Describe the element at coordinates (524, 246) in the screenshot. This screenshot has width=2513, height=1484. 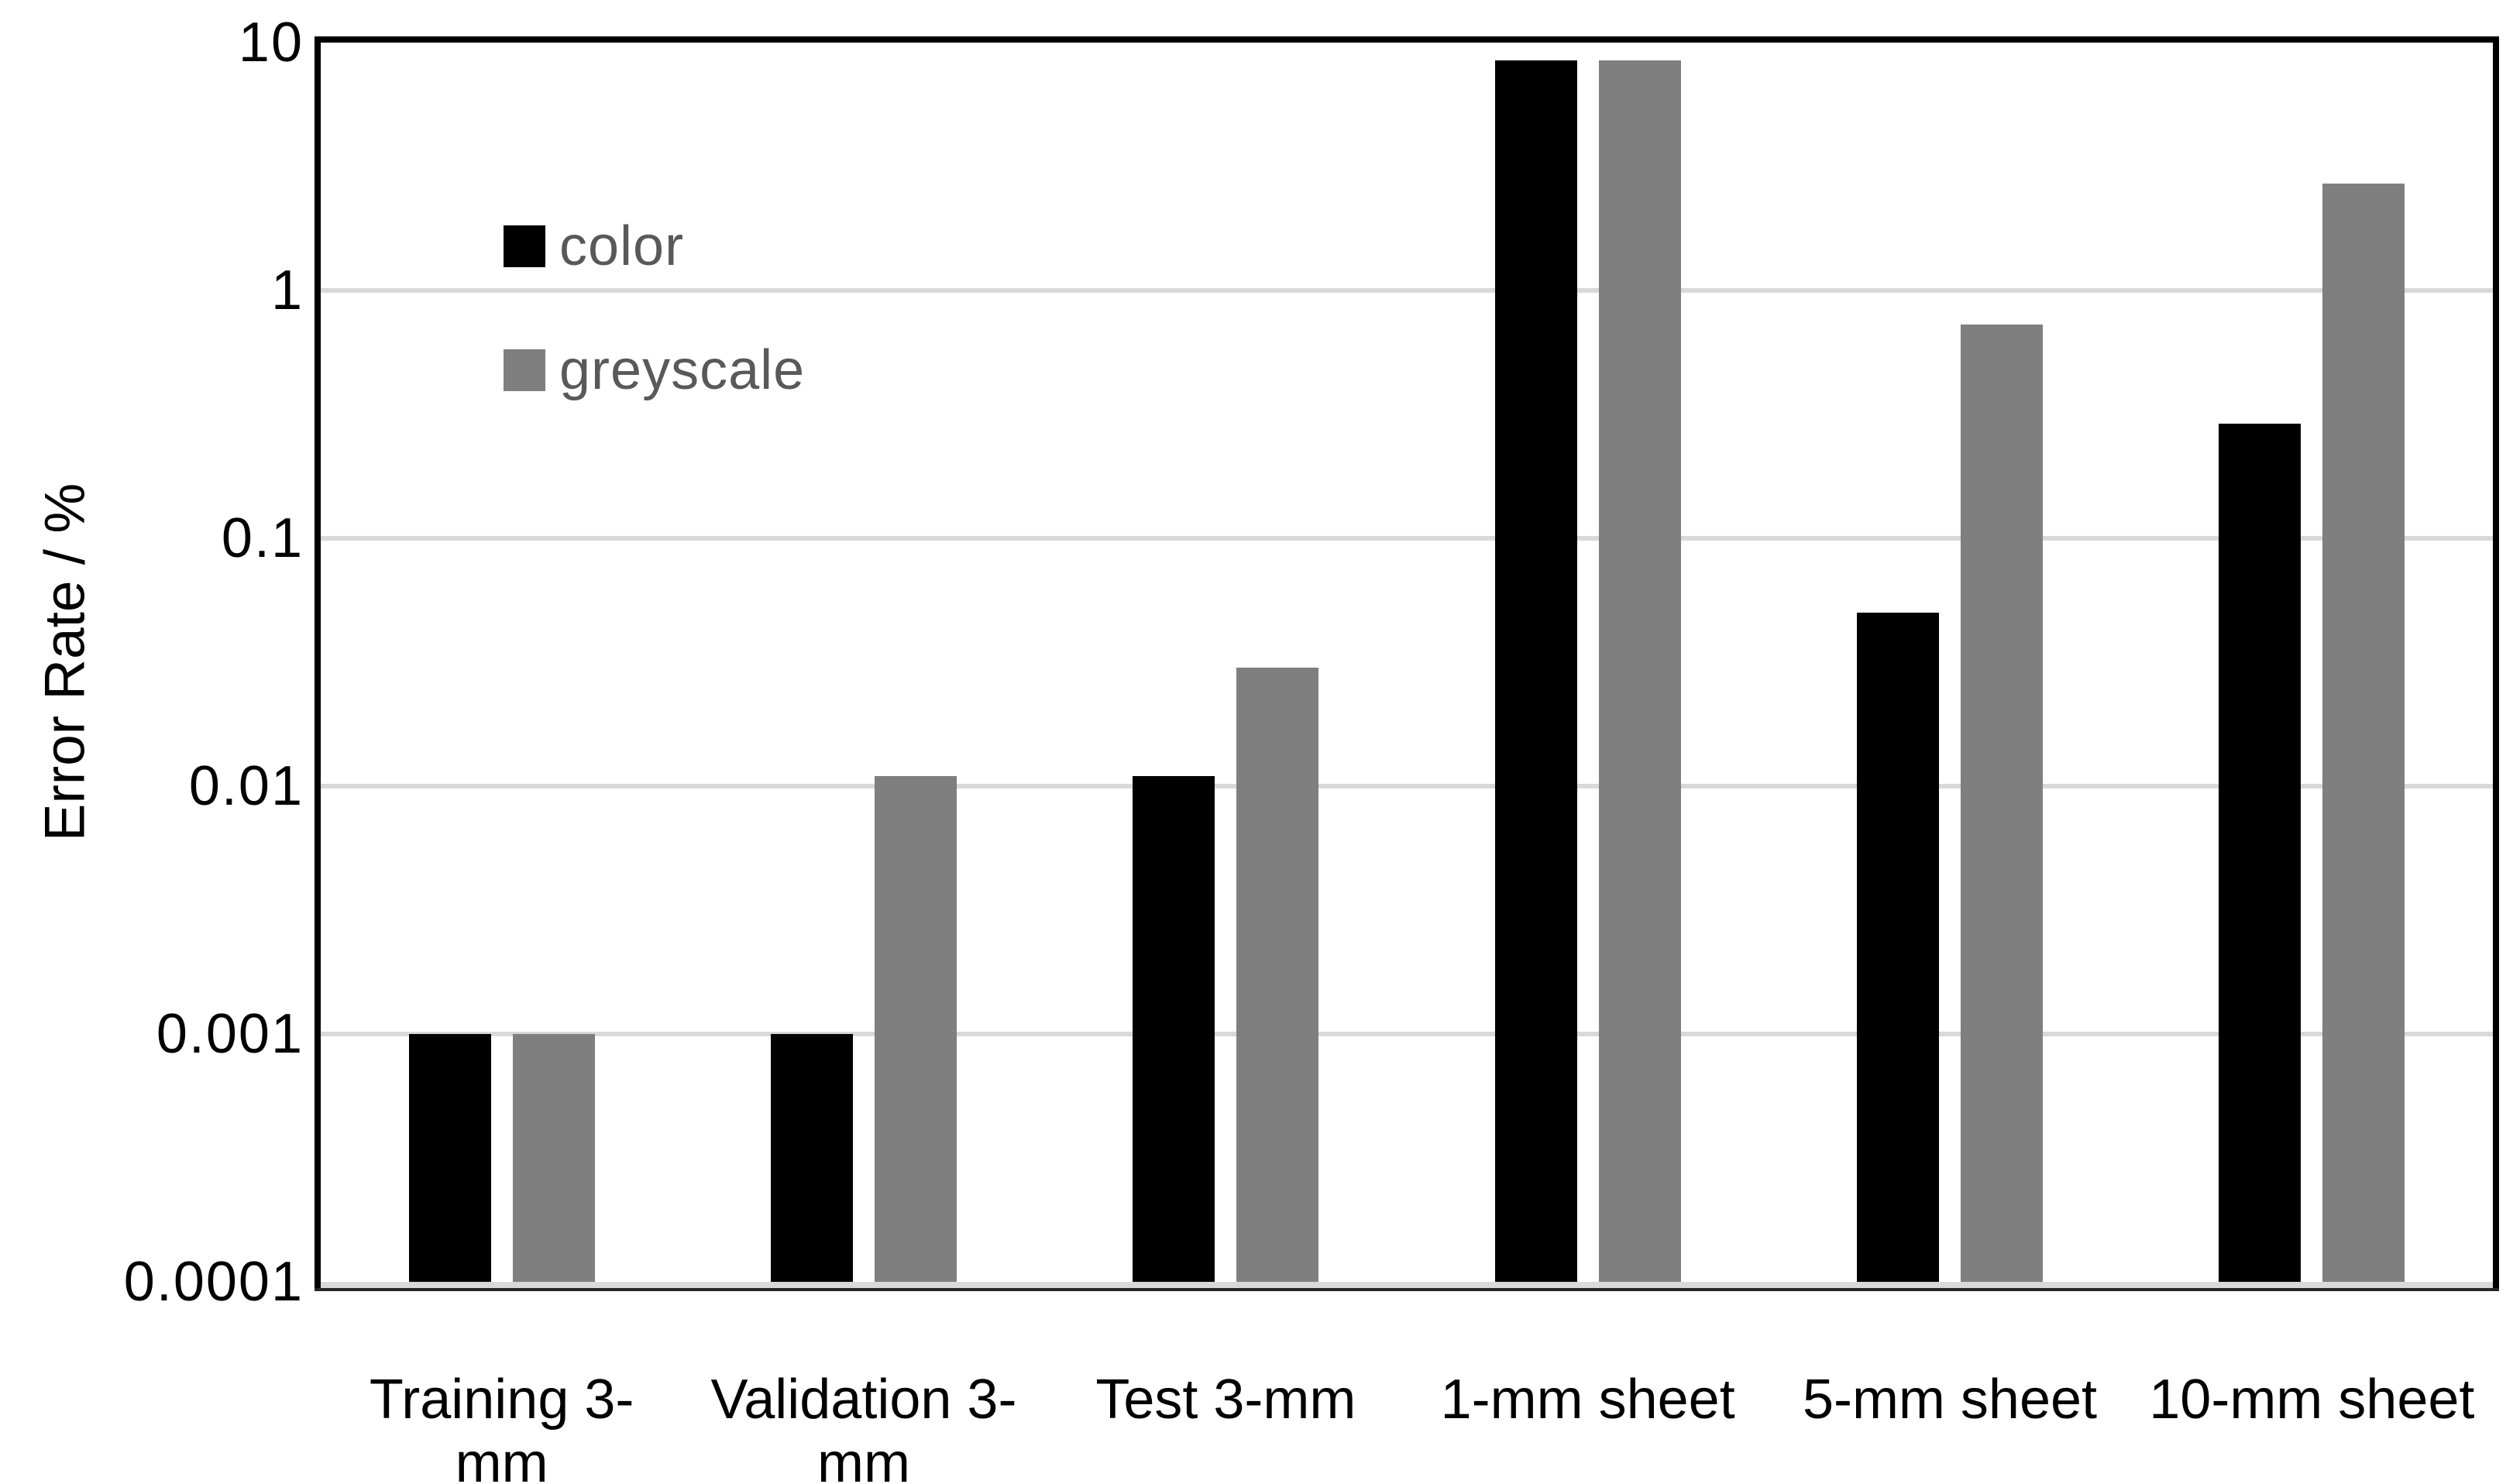
I see `legend-swatch-color-icon` at that location.